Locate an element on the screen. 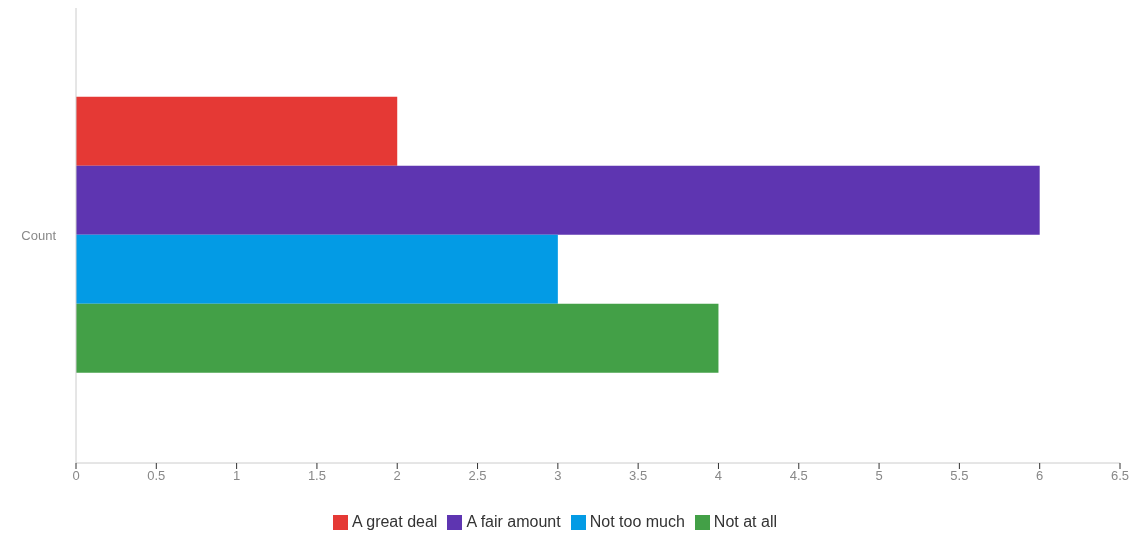 The image size is (1144, 539). legend-label: Not at all is located at coordinates (745, 521).